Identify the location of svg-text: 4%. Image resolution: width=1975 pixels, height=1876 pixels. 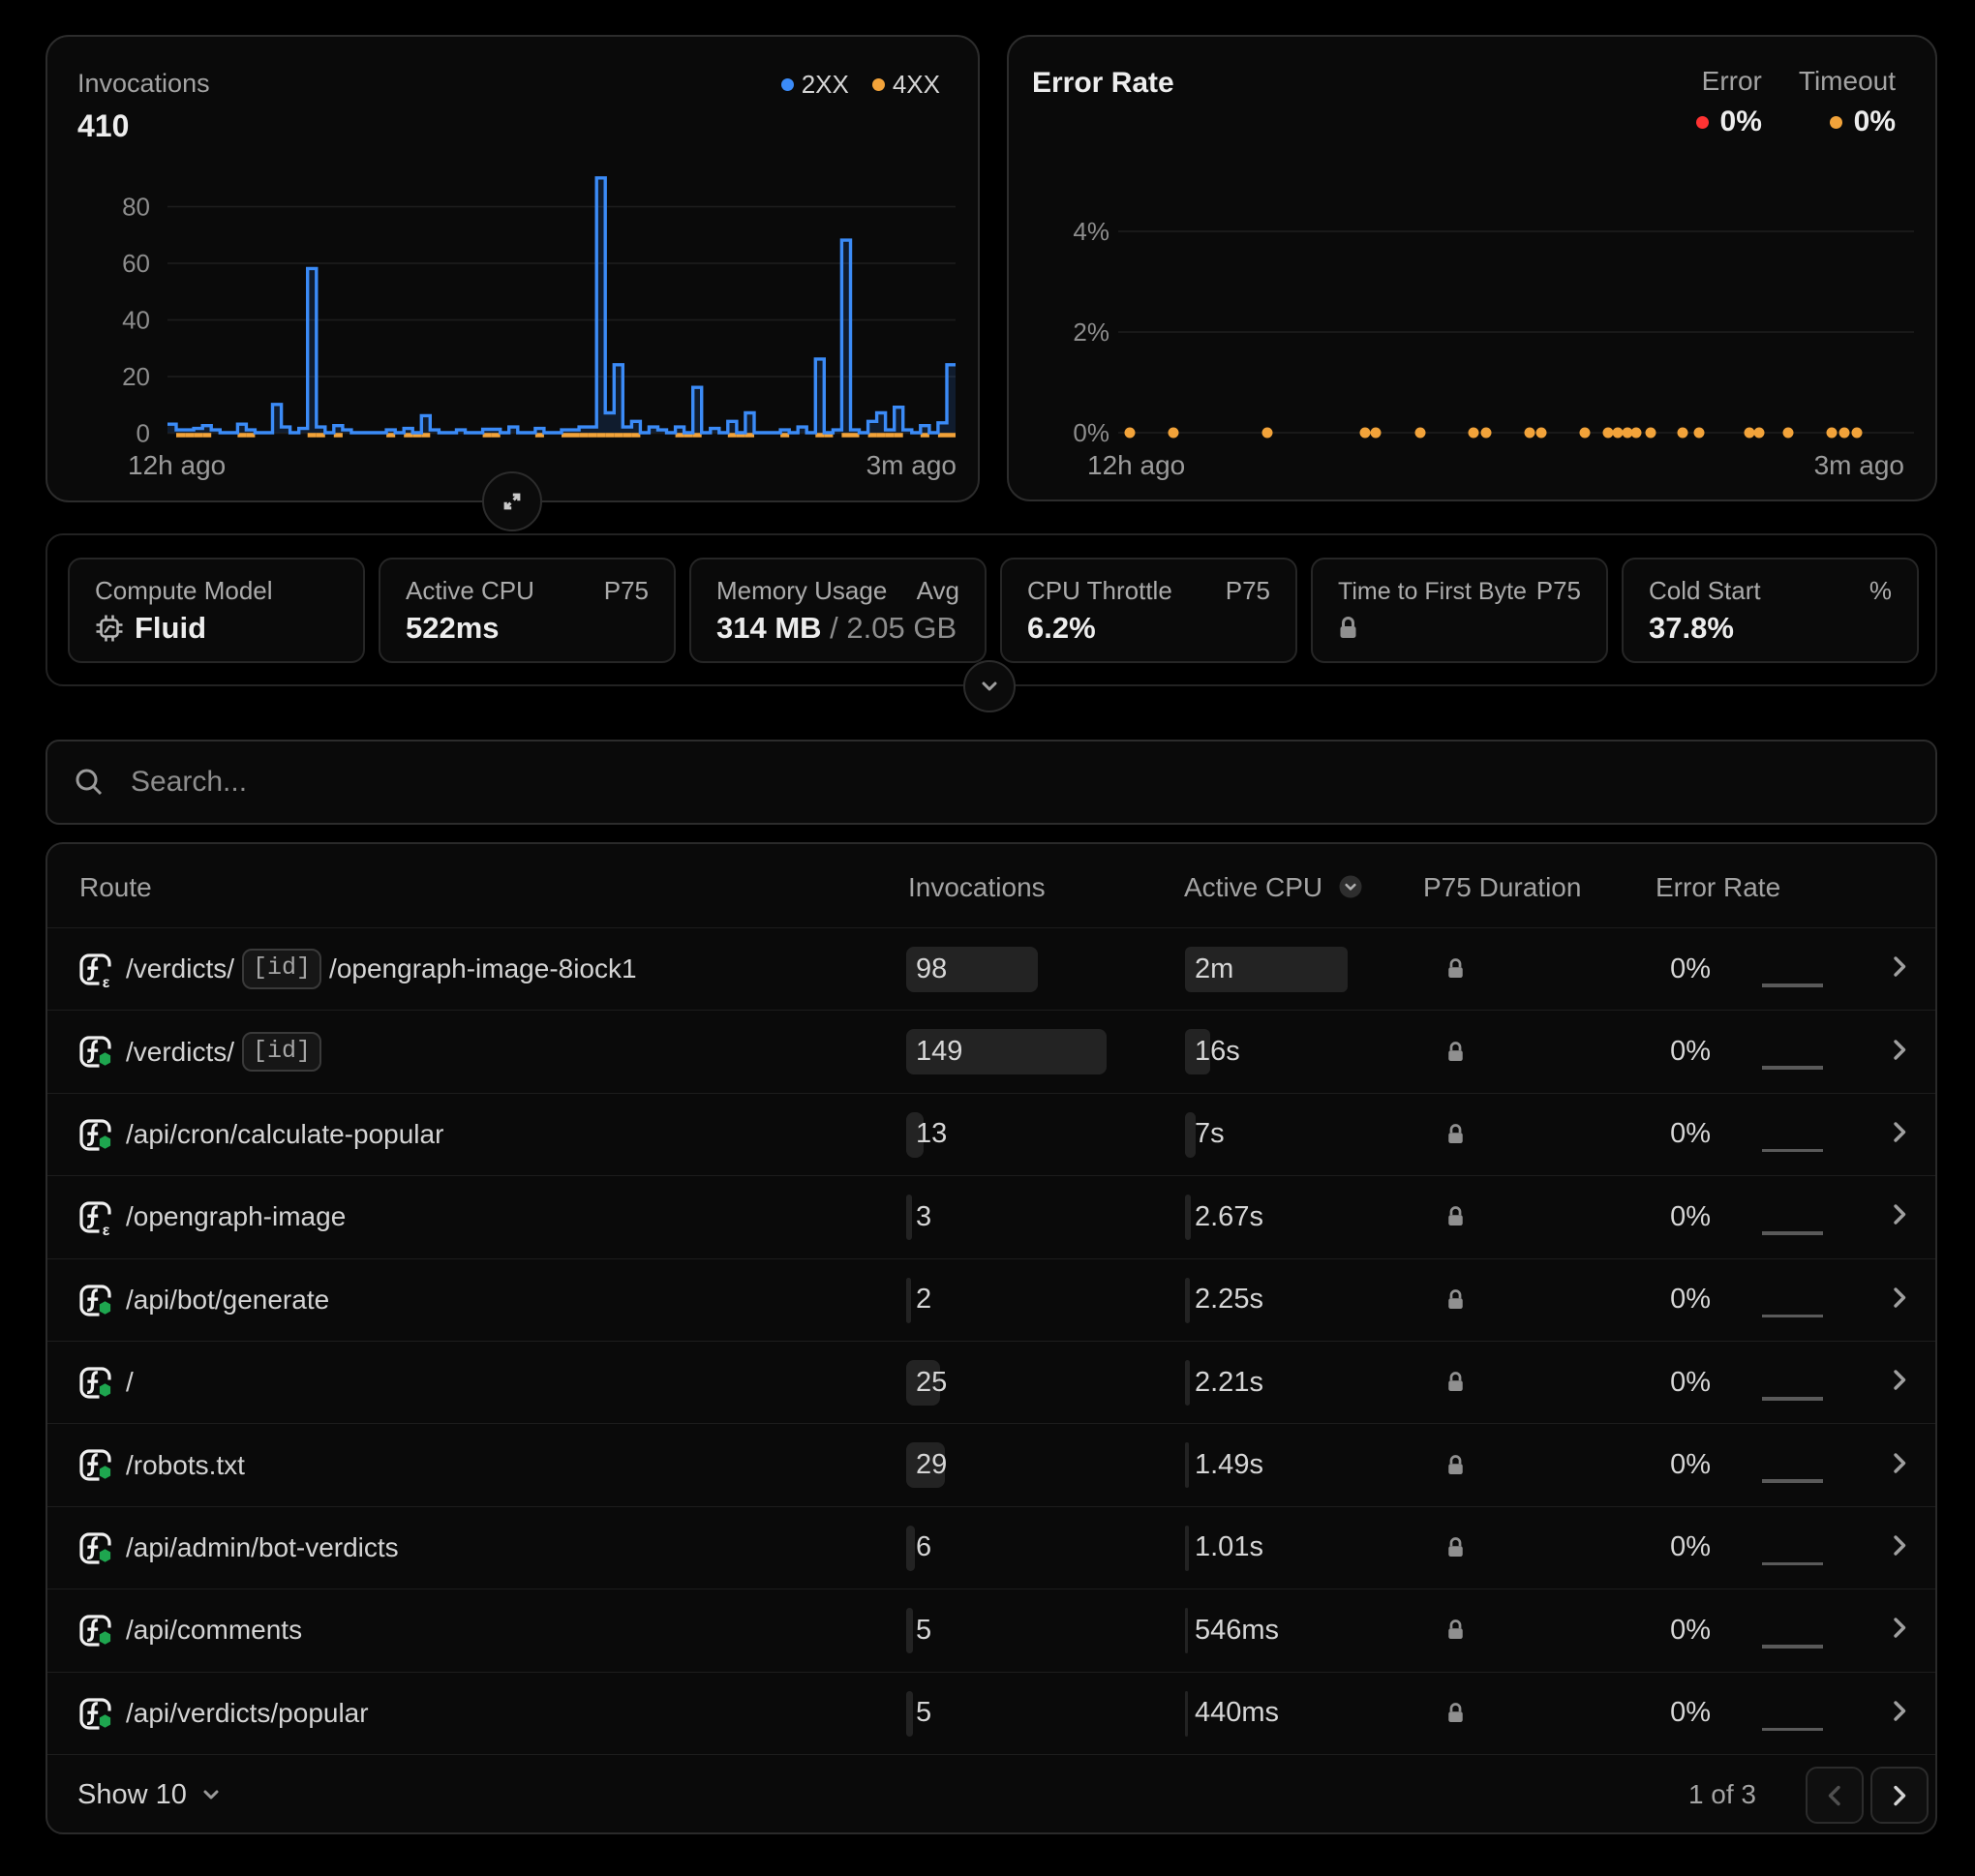
(1091, 231).